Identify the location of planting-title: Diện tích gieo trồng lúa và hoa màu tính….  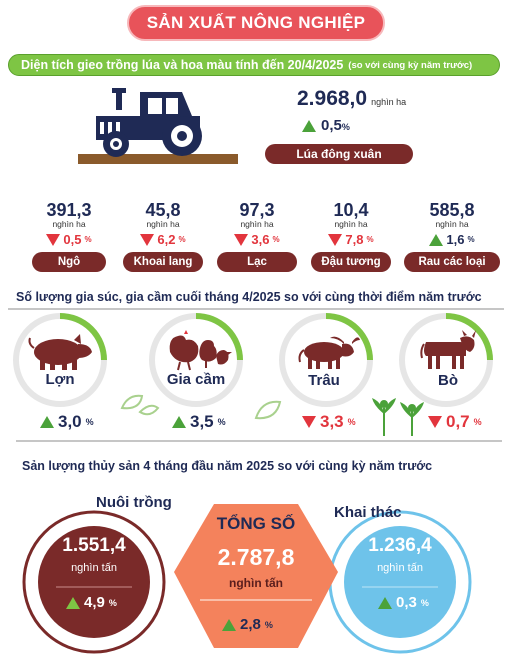
(182, 65).